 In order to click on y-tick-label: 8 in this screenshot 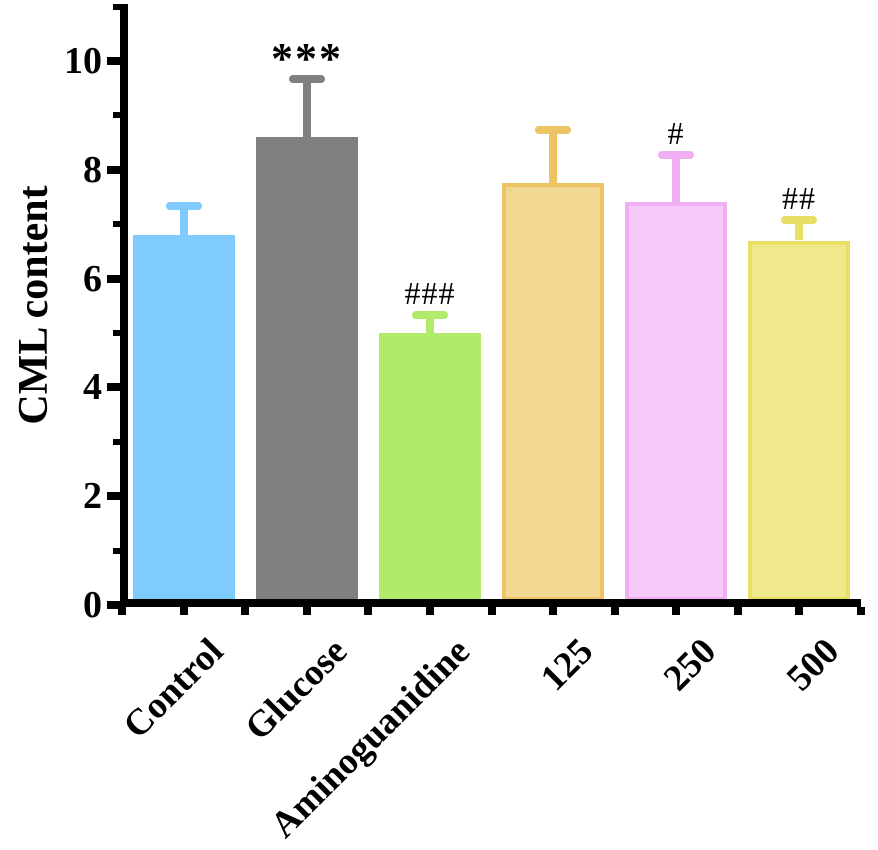, I will do `click(92, 170)`.